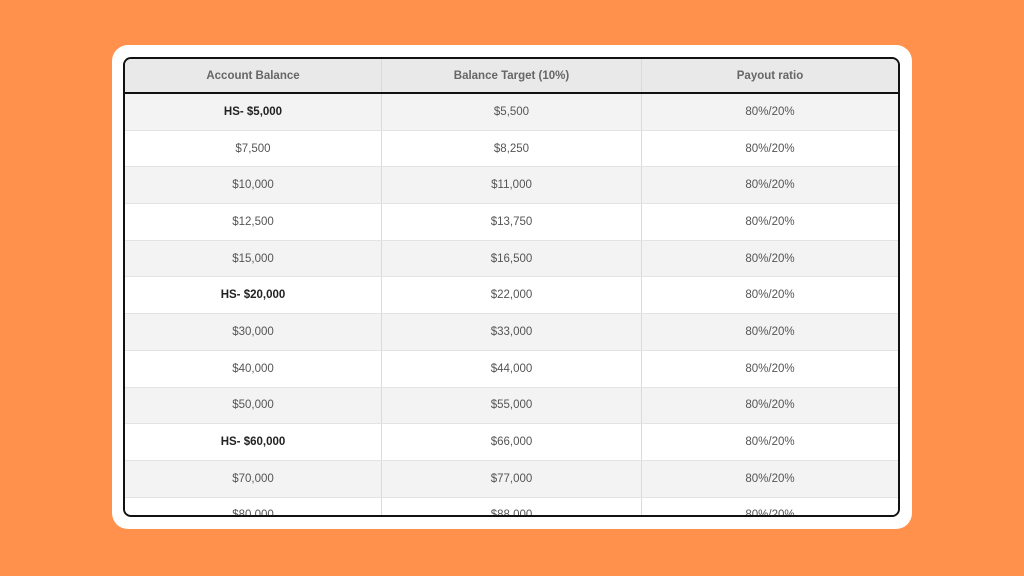 Image resolution: width=1024 pixels, height=576 pixels. I want to click on table-row: $50,000 $55,000 80%/20%, so click(511, 406).